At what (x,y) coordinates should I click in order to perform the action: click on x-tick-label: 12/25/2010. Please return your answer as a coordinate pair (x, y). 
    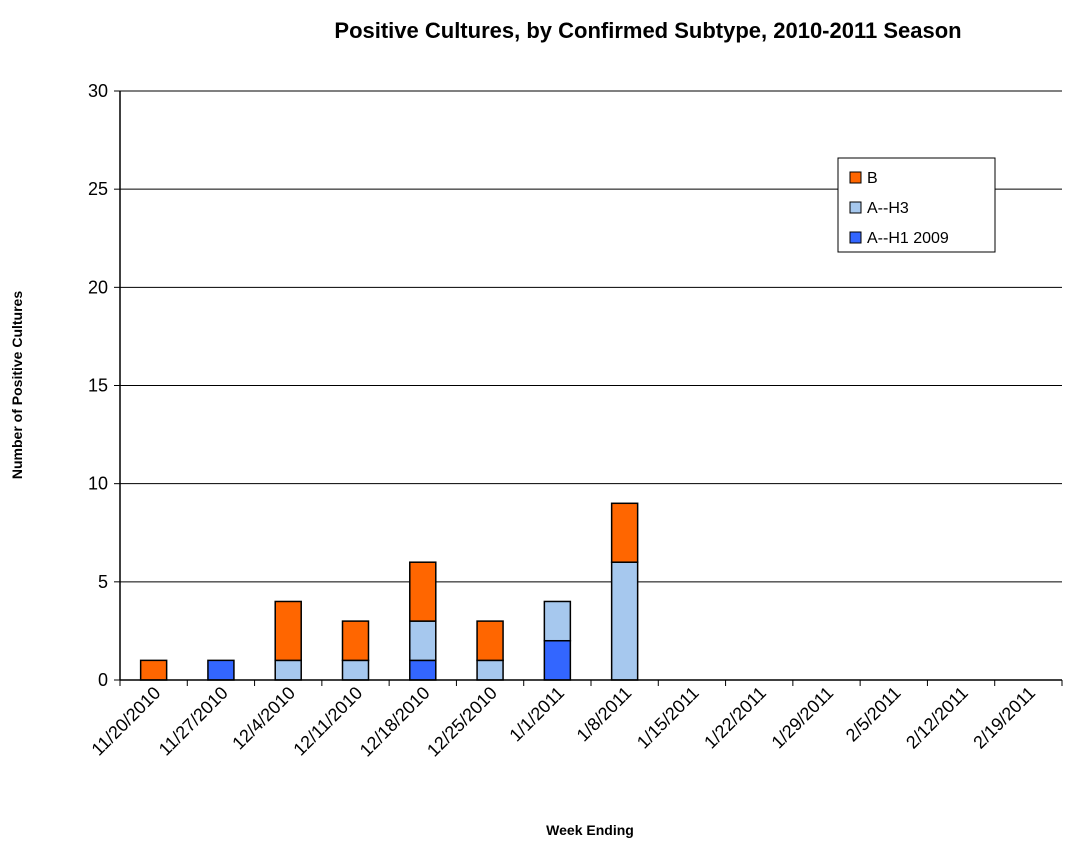
    Looking at the image, I should click on (462, 722).